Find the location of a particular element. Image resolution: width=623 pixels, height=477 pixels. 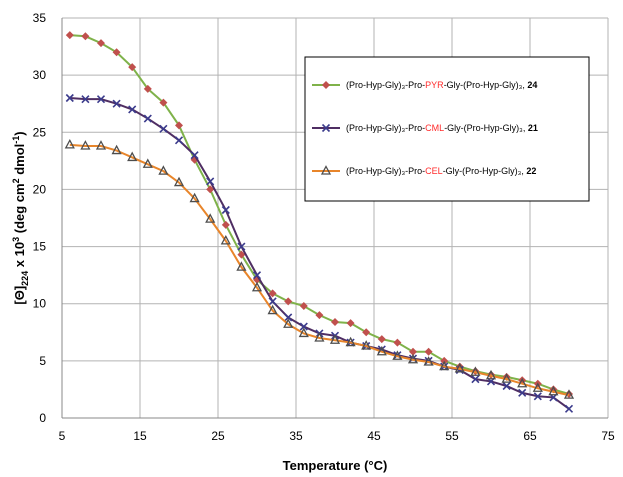

y-tick-label: 15 is located at coordinates (40, 247).